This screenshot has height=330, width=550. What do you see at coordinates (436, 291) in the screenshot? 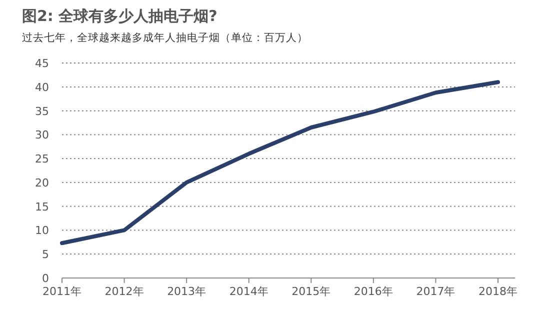
I see `x-tick-label: 2017年` at bounding box center [436, 291].